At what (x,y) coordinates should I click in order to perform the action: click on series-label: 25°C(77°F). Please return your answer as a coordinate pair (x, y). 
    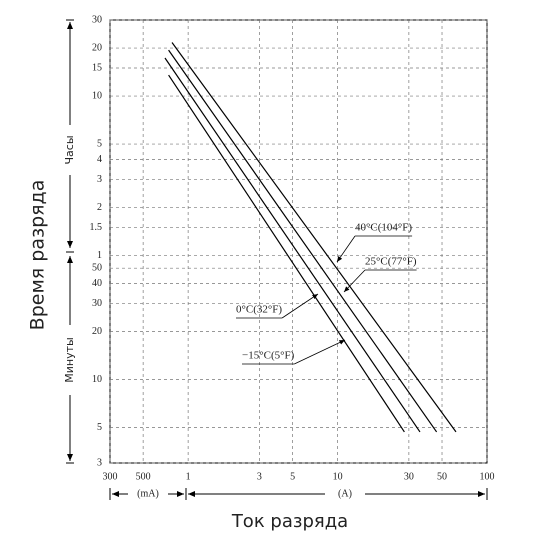
    Looking at the image, I should click on (391, 262).